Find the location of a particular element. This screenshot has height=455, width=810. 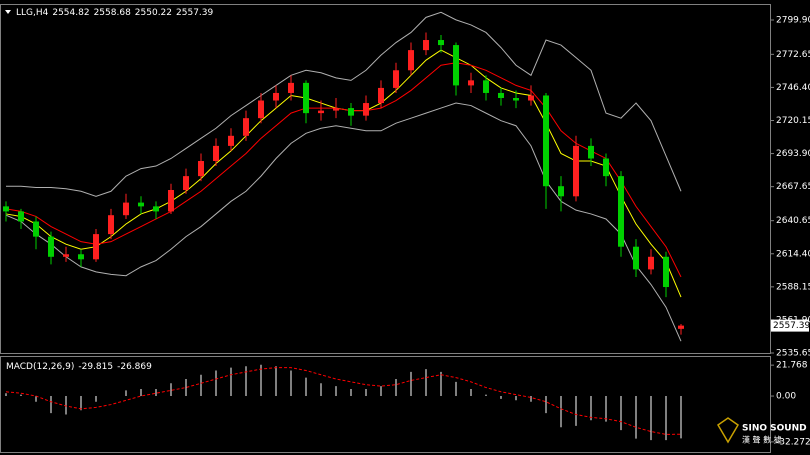

price-label-box is located at coordinates (790, 325).